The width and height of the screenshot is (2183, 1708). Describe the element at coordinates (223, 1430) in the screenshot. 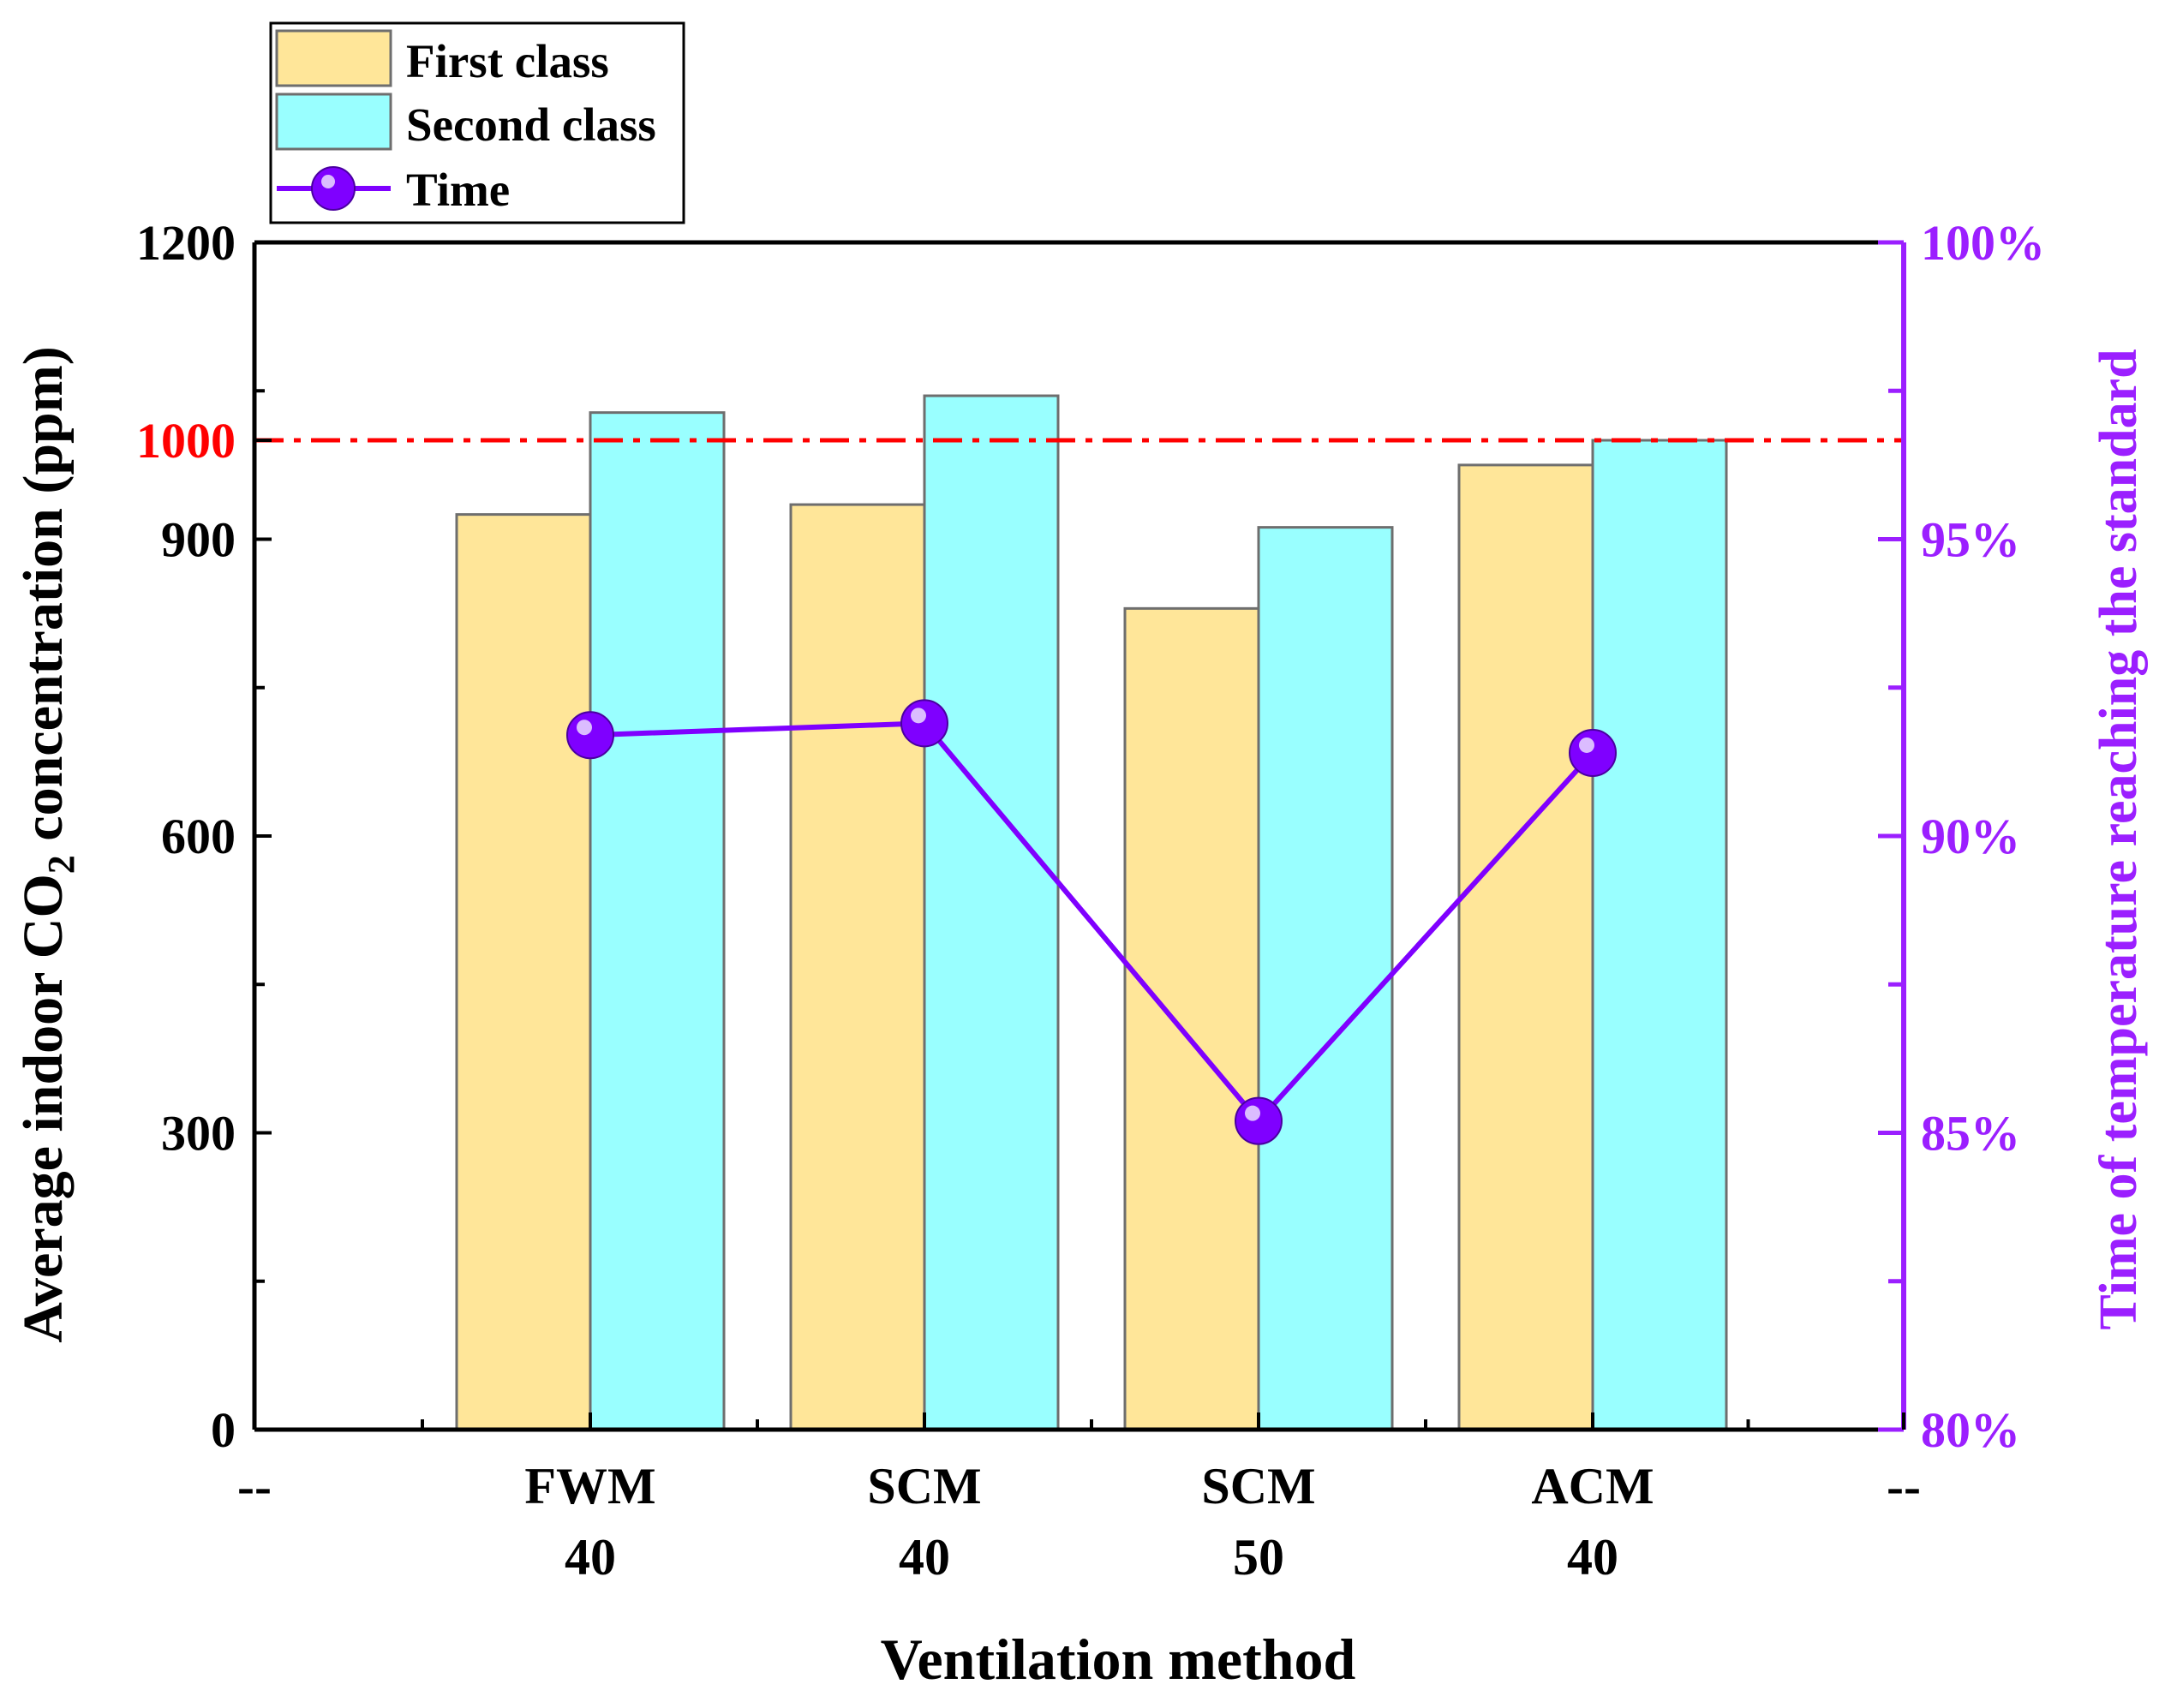

I see `y-tick-label-1: 0` at that location.